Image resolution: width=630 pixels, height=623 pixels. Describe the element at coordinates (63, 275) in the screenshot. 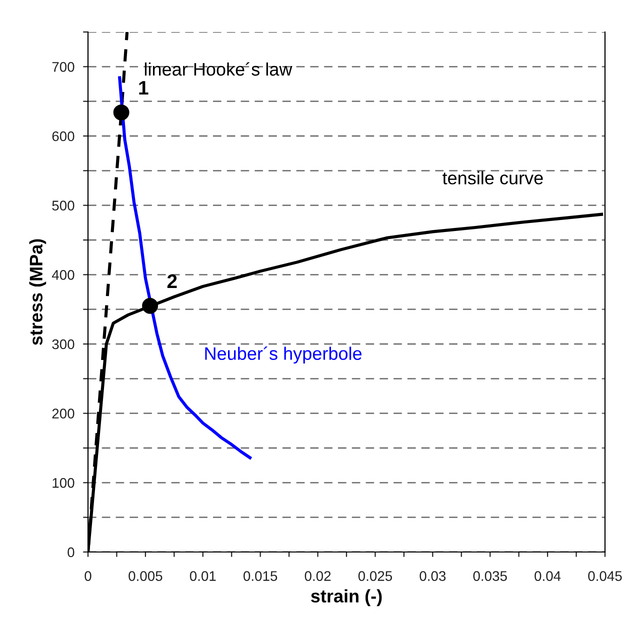

I see `y-tick-label: 400` at that location.